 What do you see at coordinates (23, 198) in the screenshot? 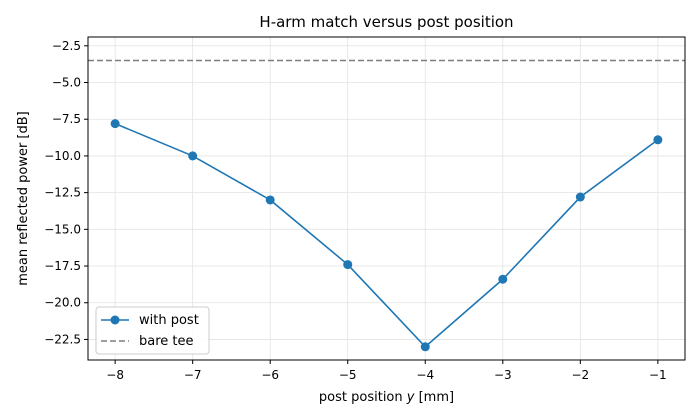
I see `y-axis-label: mean reflected power [dB]` at bounding box center [23, 198].